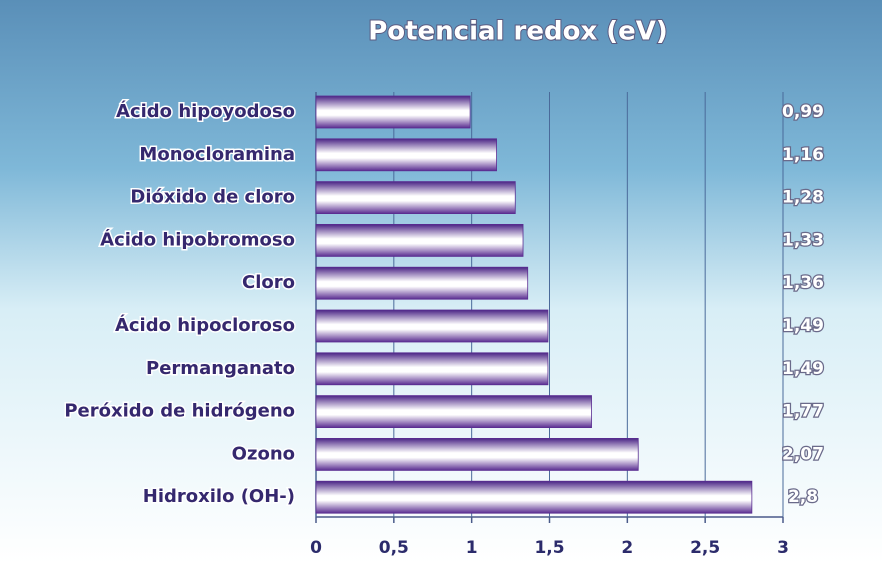  I want to click on category-label: Ácido hipocloroso, so click(205, 325).